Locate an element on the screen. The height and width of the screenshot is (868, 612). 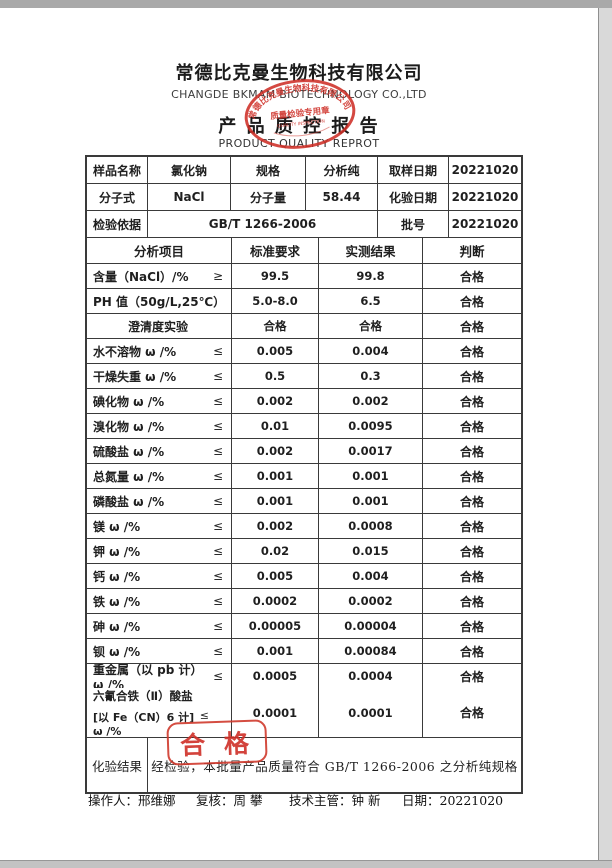
analysis-row: 碘化物 ω /% ≤ 0.002 0.002 合格 is located at coordinates (304, 401).